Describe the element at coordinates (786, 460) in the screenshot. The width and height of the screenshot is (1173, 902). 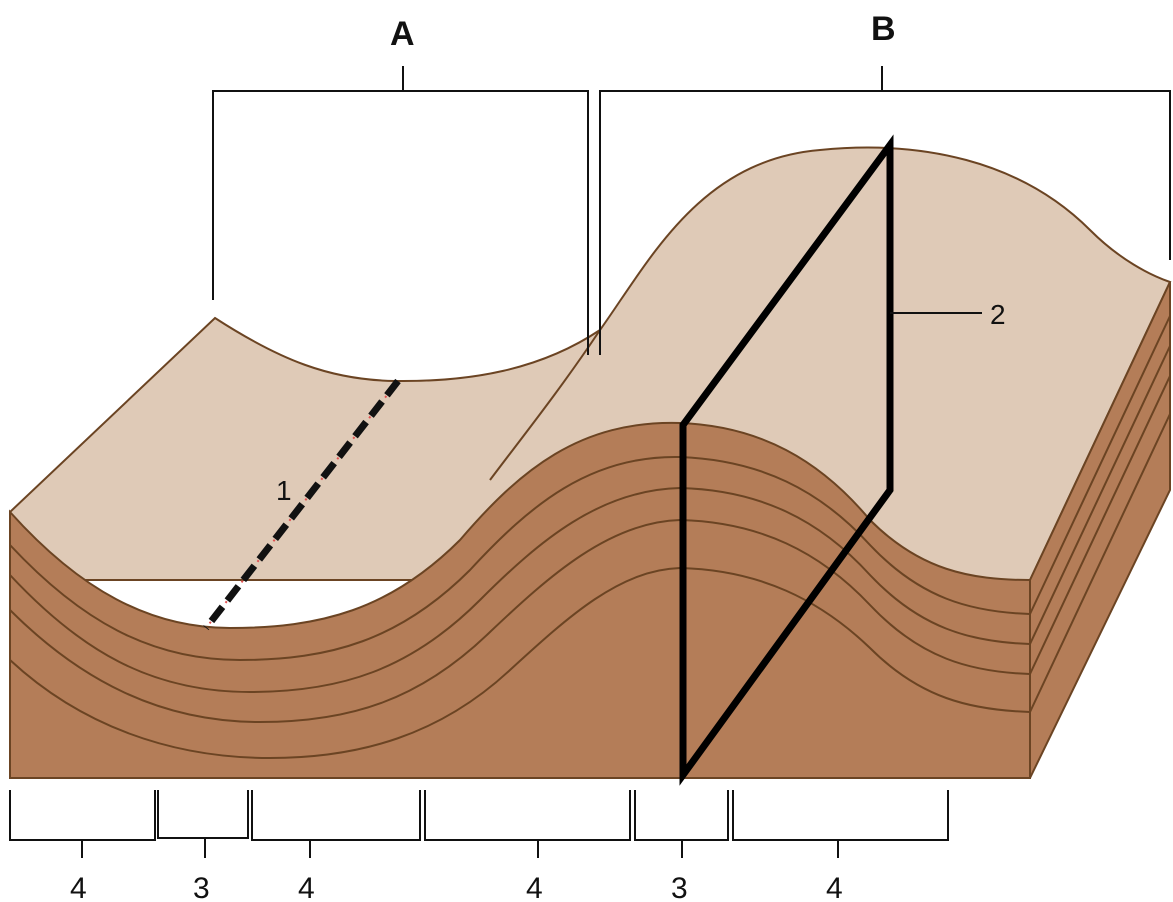
I see `axial-plane` at that location.